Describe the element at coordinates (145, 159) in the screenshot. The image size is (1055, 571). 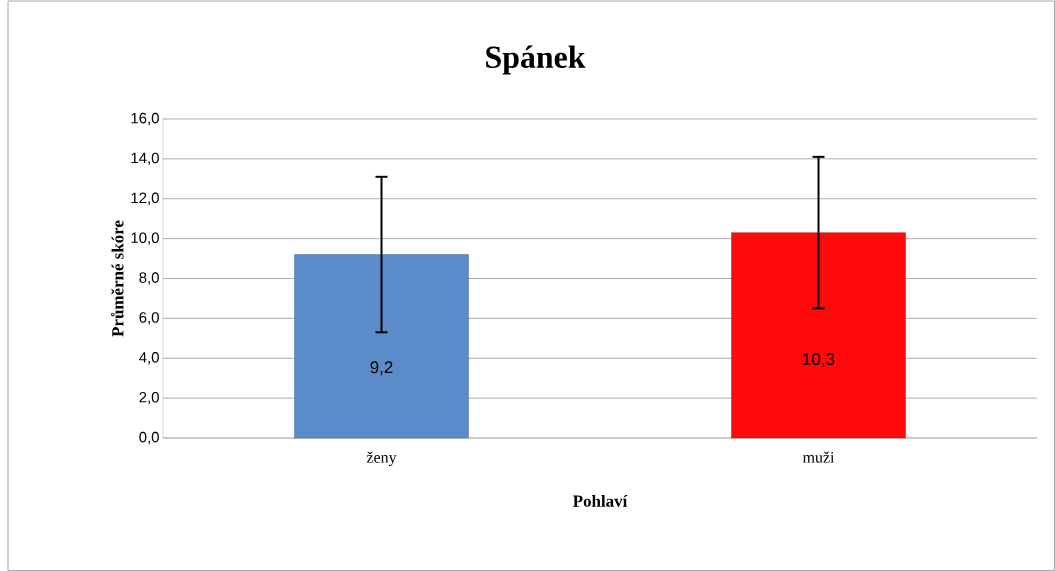
I see `y-tick-label: 14,0` at that location.